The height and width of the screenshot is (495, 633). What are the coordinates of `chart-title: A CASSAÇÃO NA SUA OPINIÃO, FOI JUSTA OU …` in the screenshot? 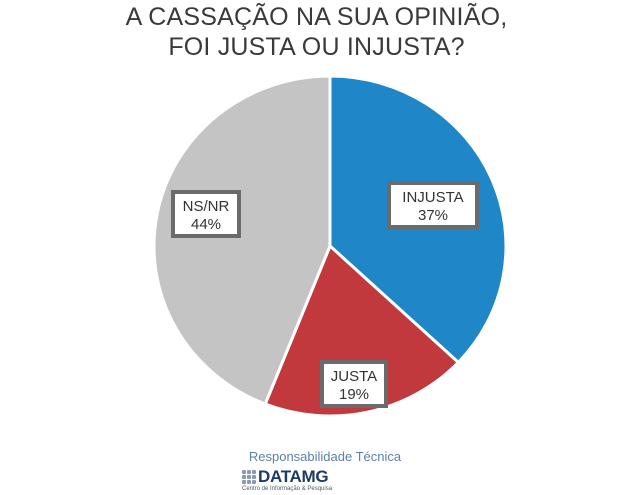 It's located at (316, 32).